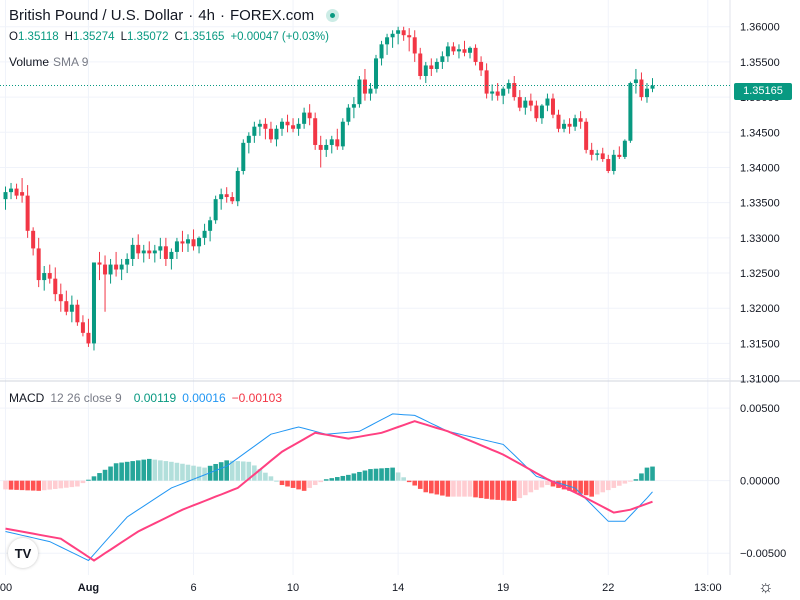 The height and width of the screenshot is (600, 800). What do you see at coordinates (206, 15) in the screenshot?
I see `interval-label: 4h` at bounding box center [206, 15].